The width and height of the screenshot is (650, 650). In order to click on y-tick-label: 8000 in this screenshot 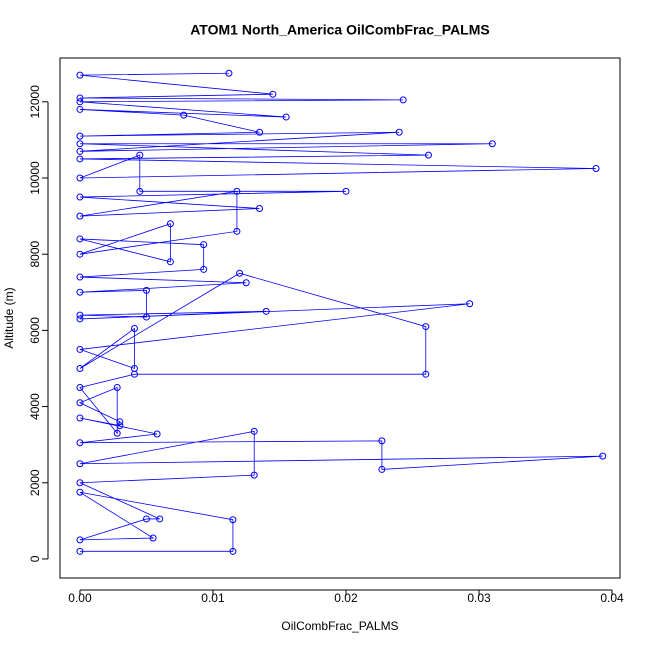, I will do `click(35, 254)`.